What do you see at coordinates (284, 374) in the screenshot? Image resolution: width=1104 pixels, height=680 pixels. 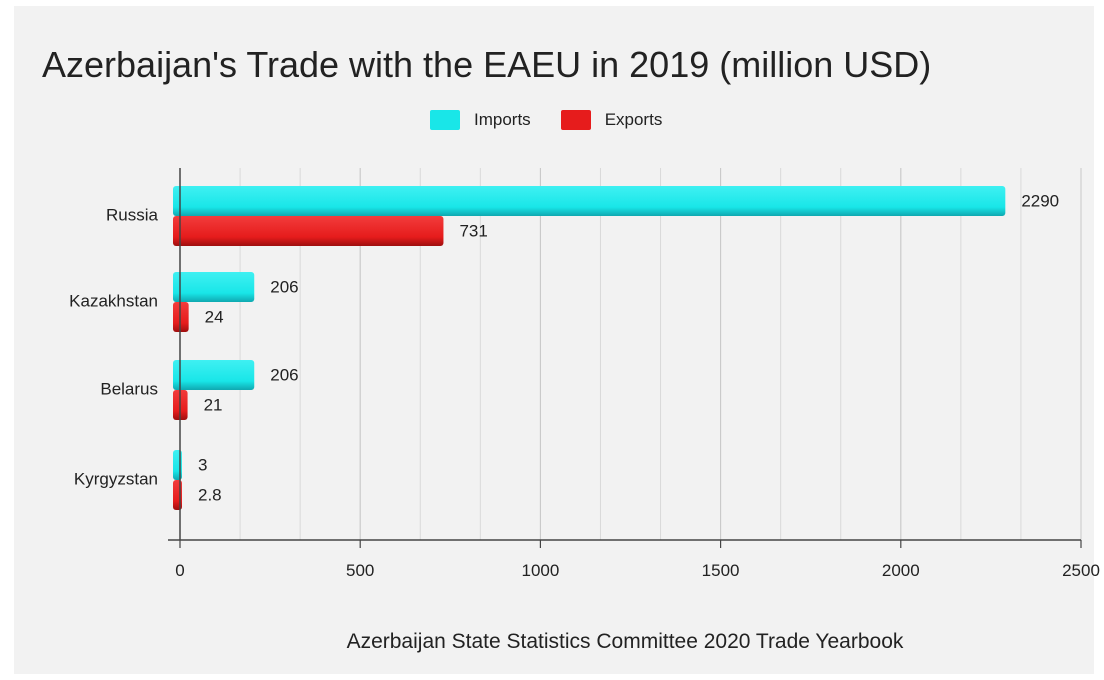 I see `data-label-imports-belarus: 206` at bounding box center [284, 374].